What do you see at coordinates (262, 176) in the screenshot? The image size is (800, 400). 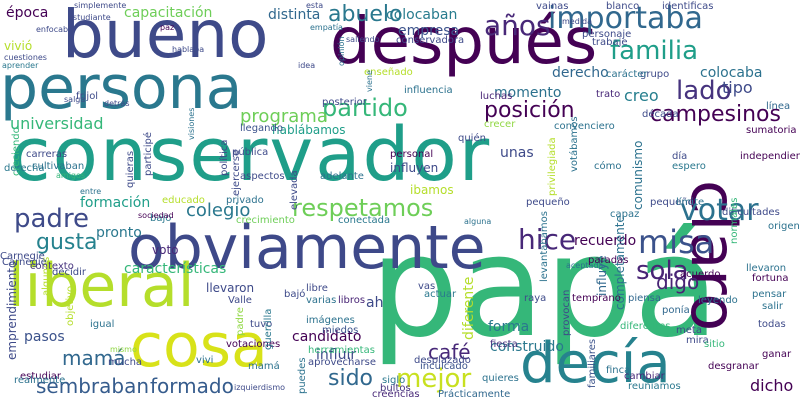 I see `word: aspectos` at bounding box center [262, 176].